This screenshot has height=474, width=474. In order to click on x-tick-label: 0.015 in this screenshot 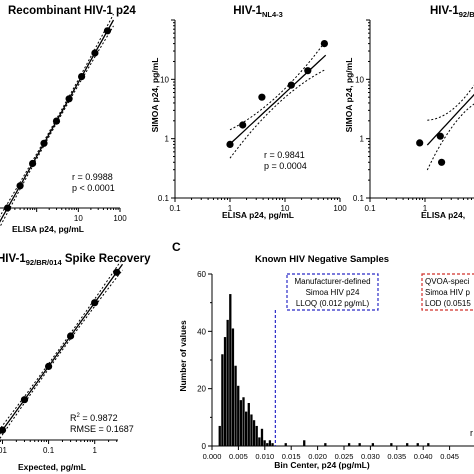, I will do `click(291, 456)`.